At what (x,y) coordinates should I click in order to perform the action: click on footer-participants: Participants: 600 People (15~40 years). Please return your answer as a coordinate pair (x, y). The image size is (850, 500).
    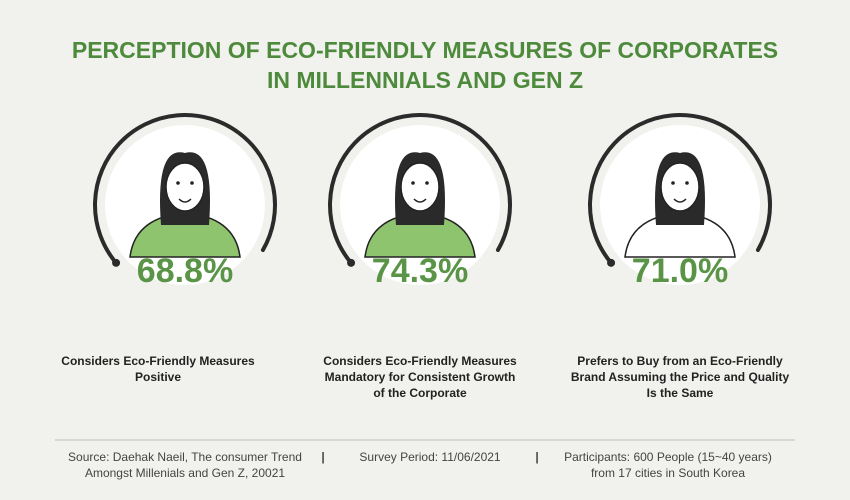
    Looking at the image, I should click on (668, 457).